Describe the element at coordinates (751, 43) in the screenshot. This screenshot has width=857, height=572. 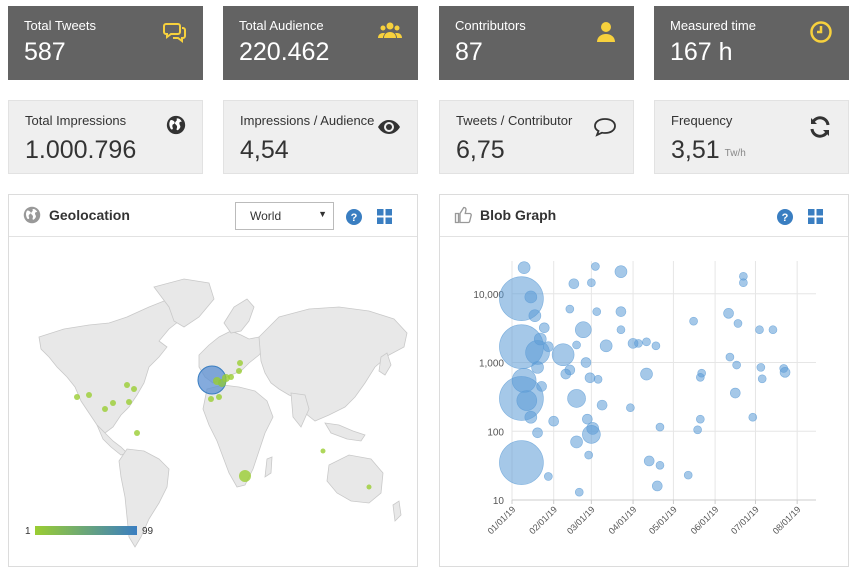
I see `stat-card-measured-time: Measured time 167 h` at that location.